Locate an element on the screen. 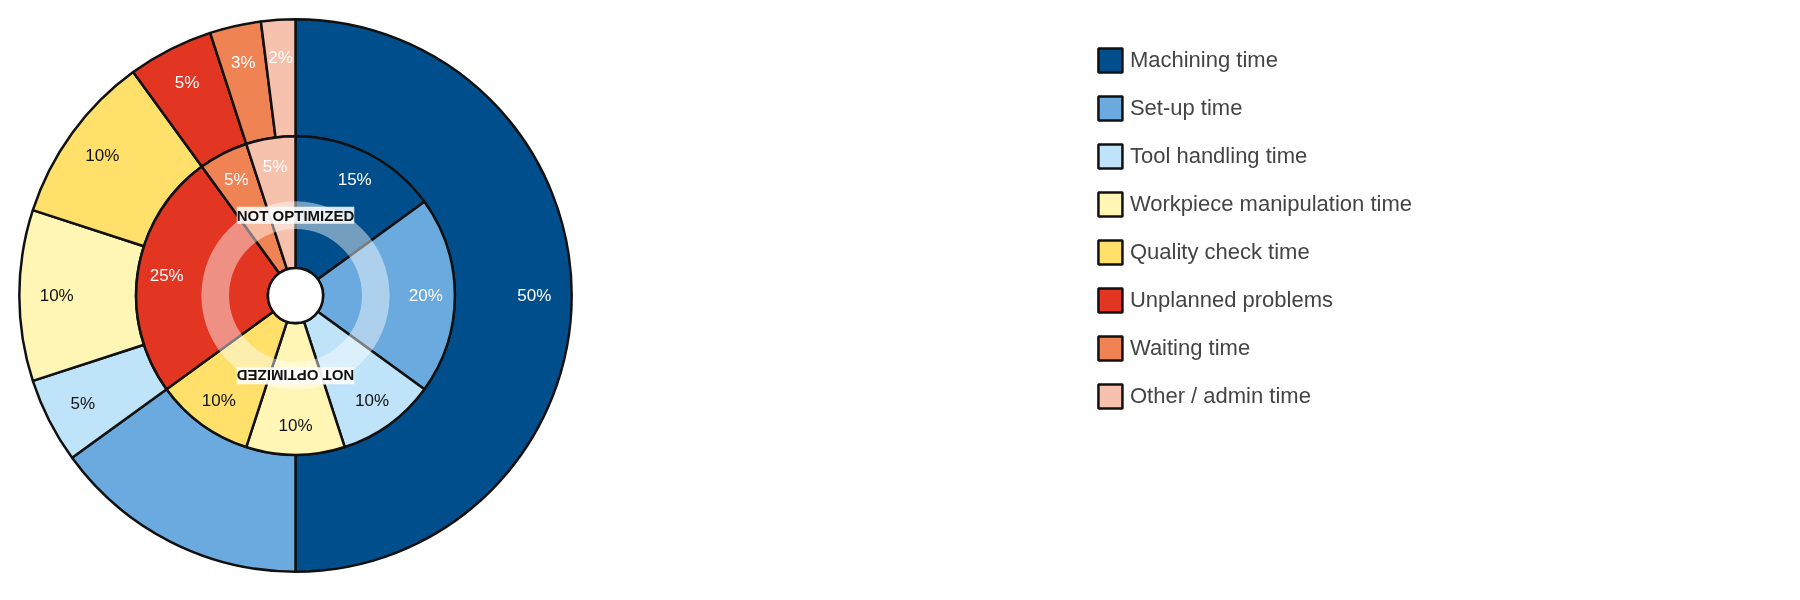 The height and width of the screenshot is (600, 1800). data-label: 25% is located at coordinates (166, 275).